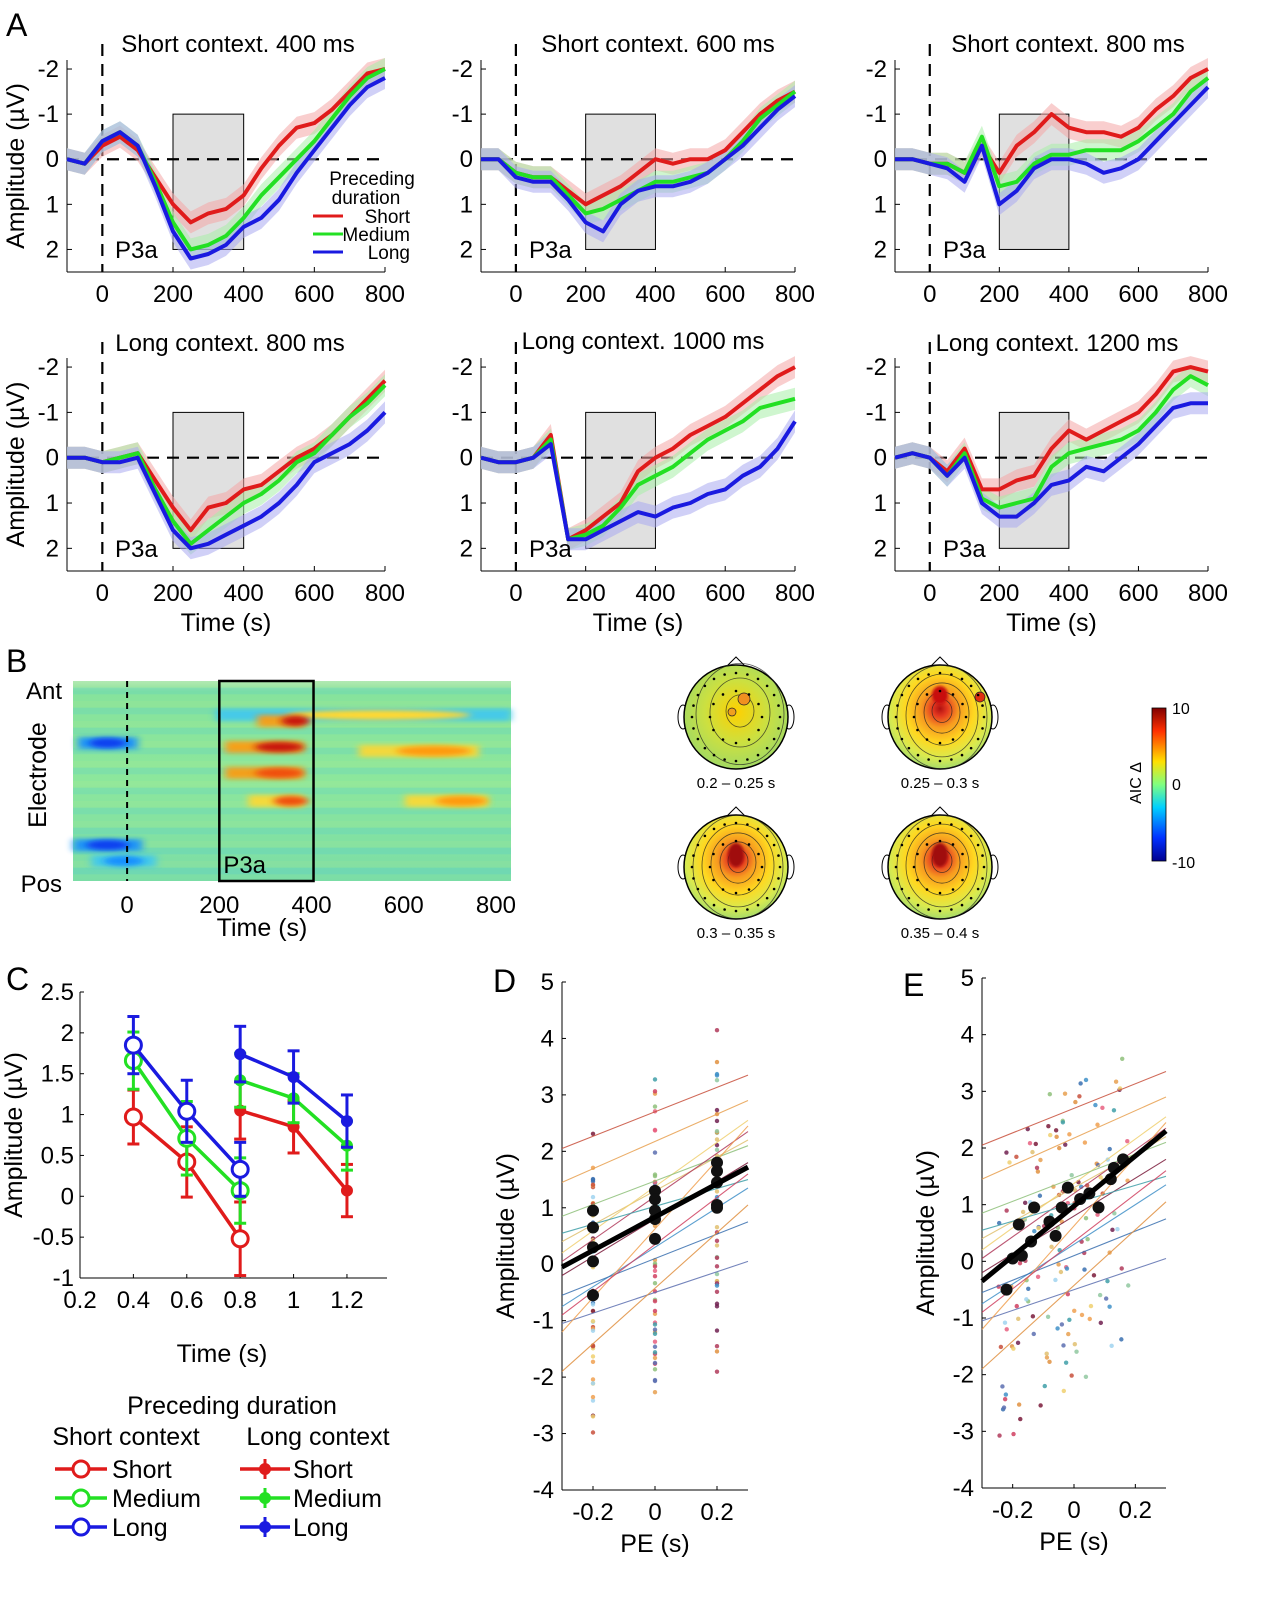 The image size is (1269, 1613). What do you see at coordinates (643, 341) in the screenshot?
I see `subplot-title: Long context. 1000 ms` at bounding box center [643, 341].